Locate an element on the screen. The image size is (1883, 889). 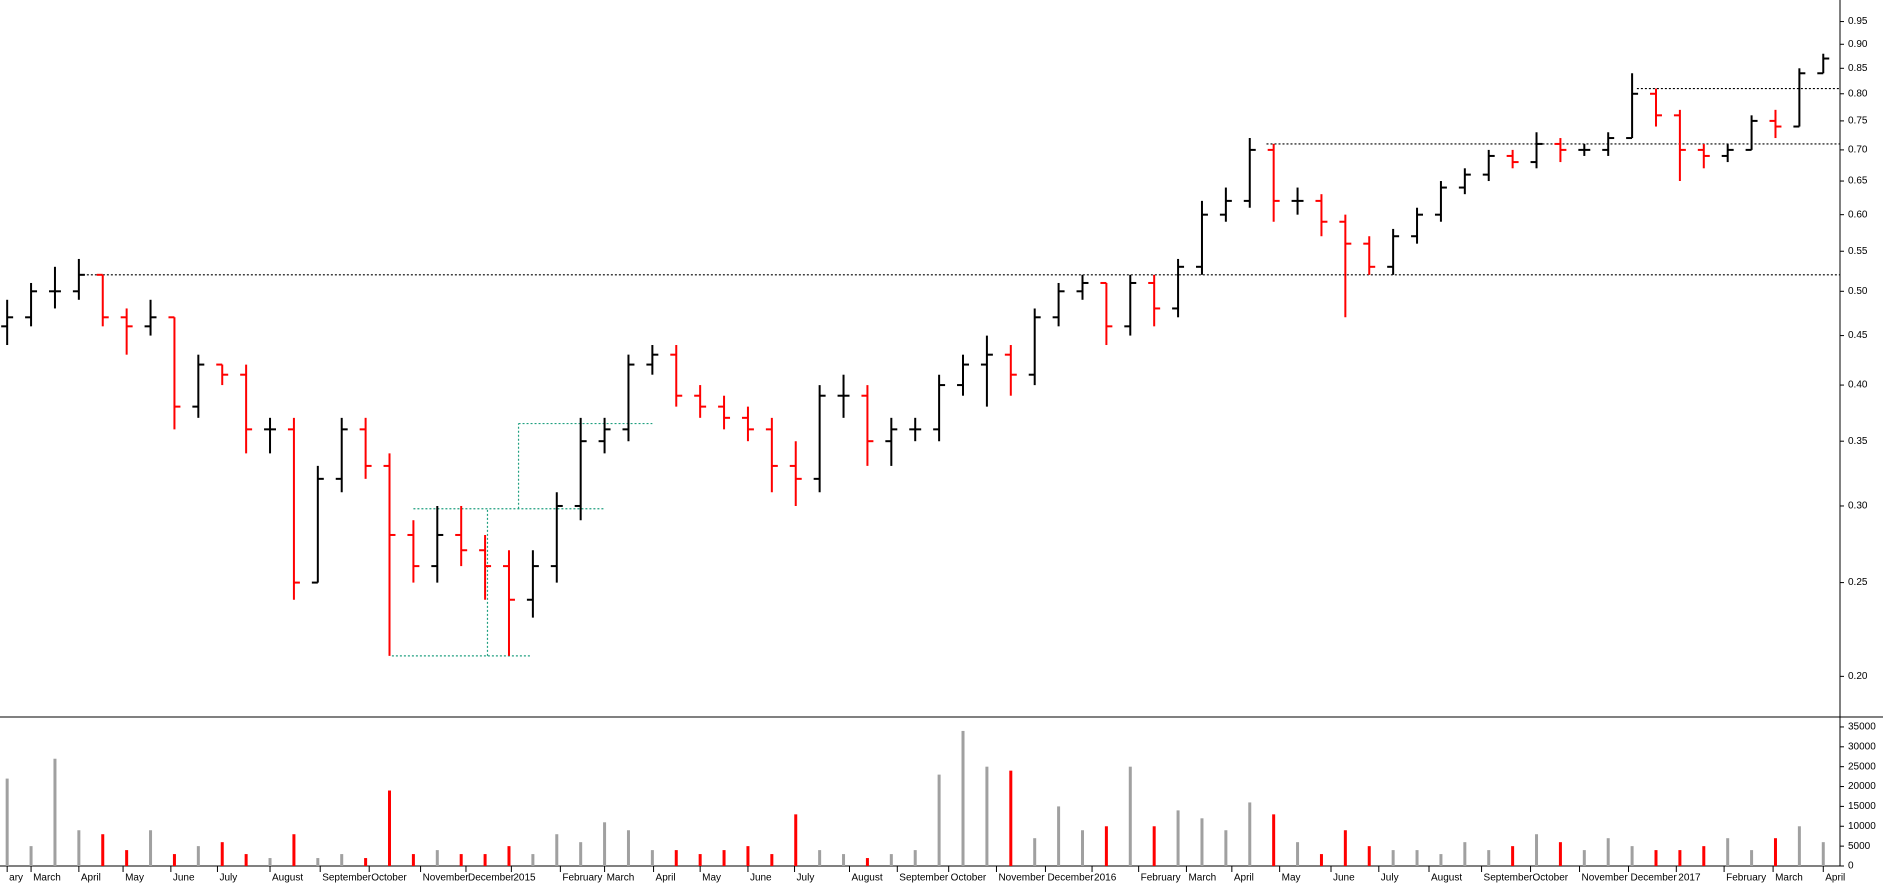
y-tick-label: 0.50 is located at coordinates (1858, 291).